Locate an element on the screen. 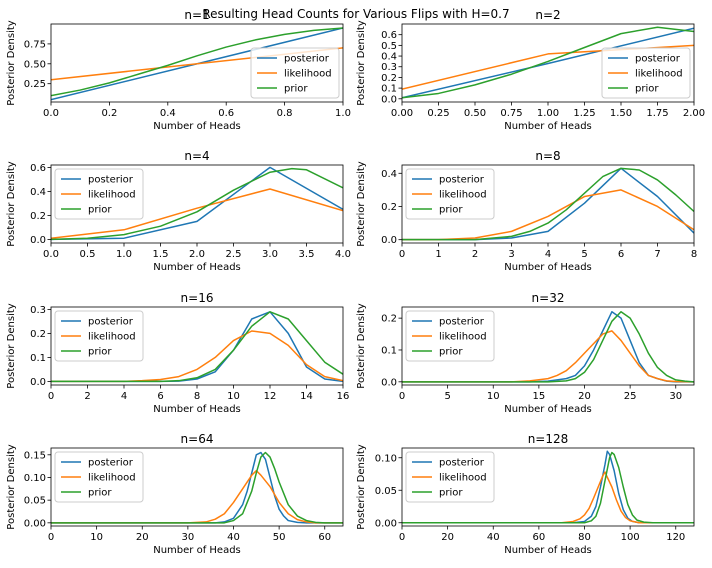 The image size is (712, 568). x-tick-label: 0.0 is located at coordinates (51, 254).